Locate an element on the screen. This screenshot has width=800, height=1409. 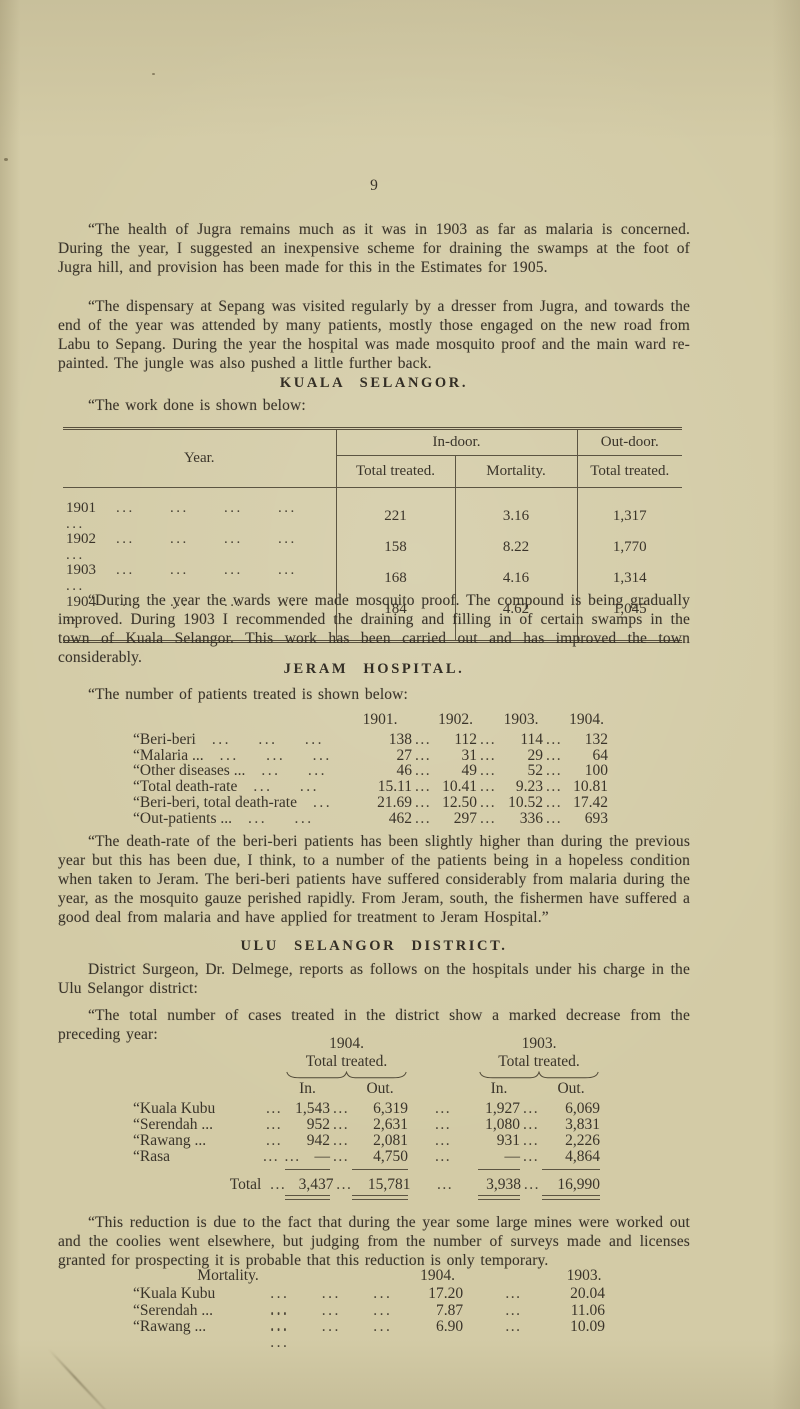
mortality-1903: 20.04 is located at coordinates (587, 1293).